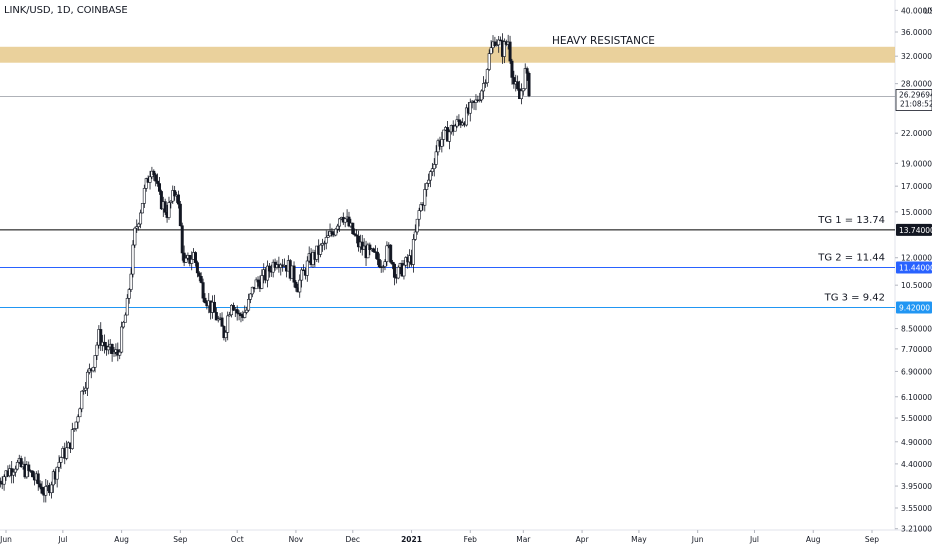  What do you see at coordinates (916, 84) in the screenshot?
I see `y-tick-label: 28.00000` at bounding box center [916, 84].